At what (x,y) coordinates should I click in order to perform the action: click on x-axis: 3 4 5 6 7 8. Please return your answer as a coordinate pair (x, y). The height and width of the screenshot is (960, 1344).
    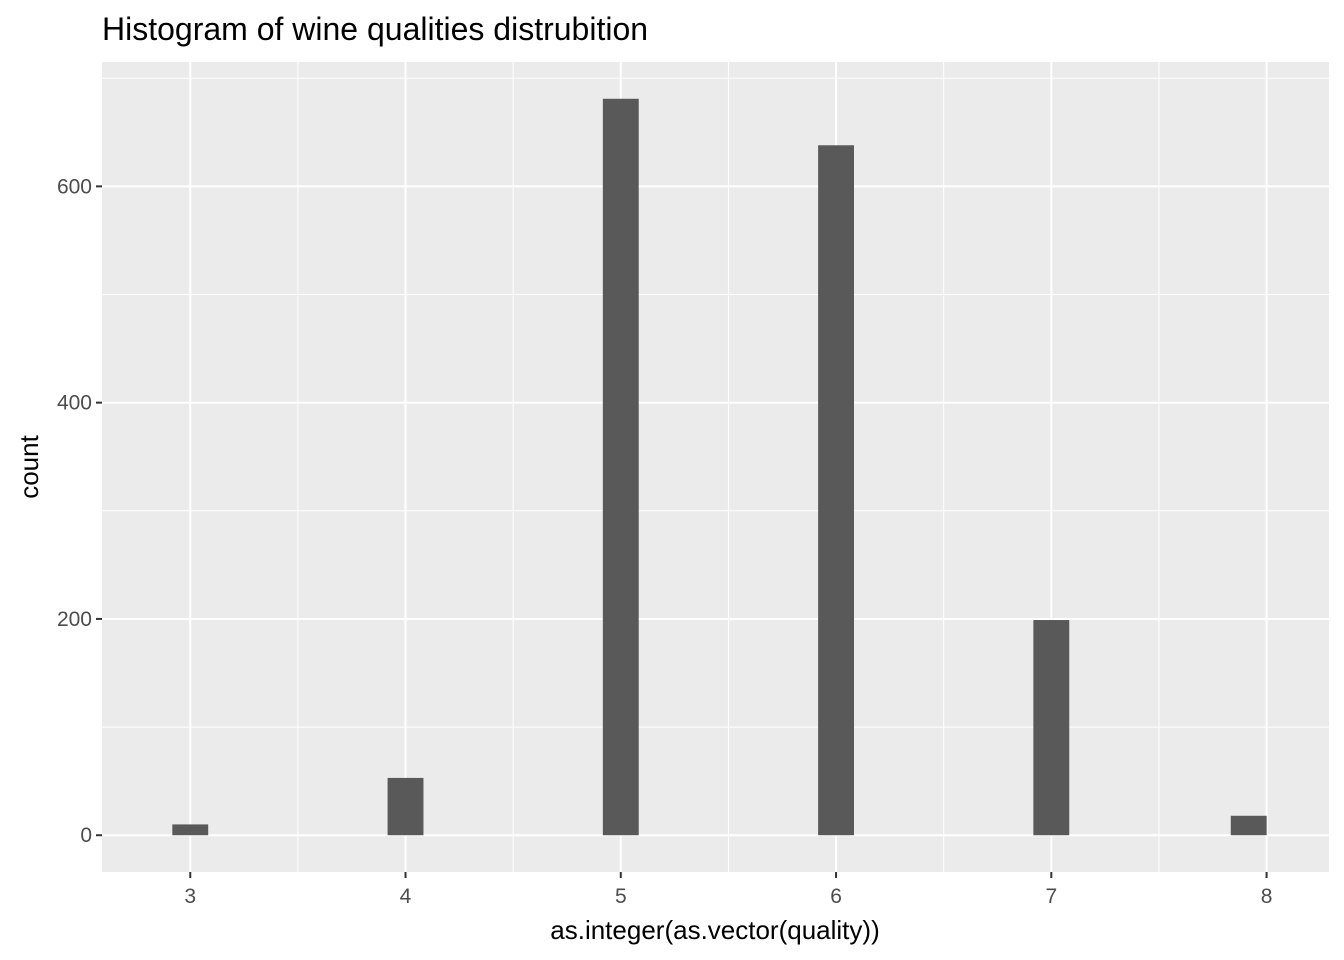
    Looking at the image, I should click on (728, 890).